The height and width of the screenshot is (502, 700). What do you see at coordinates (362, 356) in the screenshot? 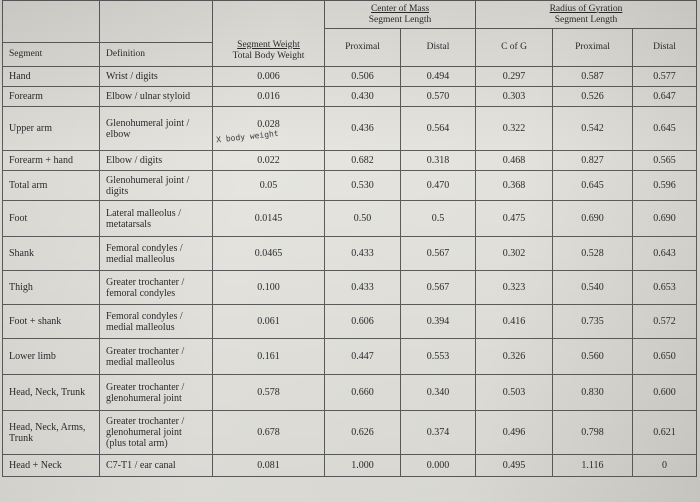
I see `com-proximal-value: 0.447` at bounding box center [362, 356].